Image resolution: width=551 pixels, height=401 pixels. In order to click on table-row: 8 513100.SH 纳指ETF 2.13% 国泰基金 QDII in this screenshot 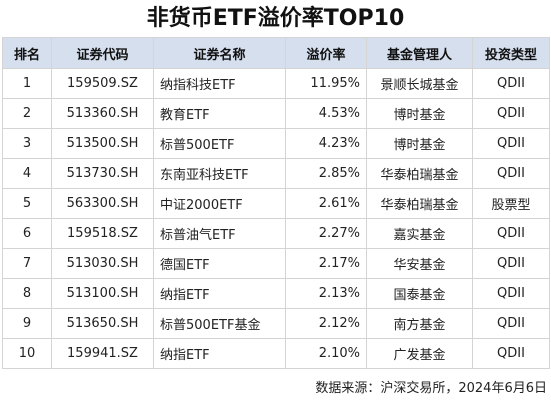, I will do `click(276, 293)`.